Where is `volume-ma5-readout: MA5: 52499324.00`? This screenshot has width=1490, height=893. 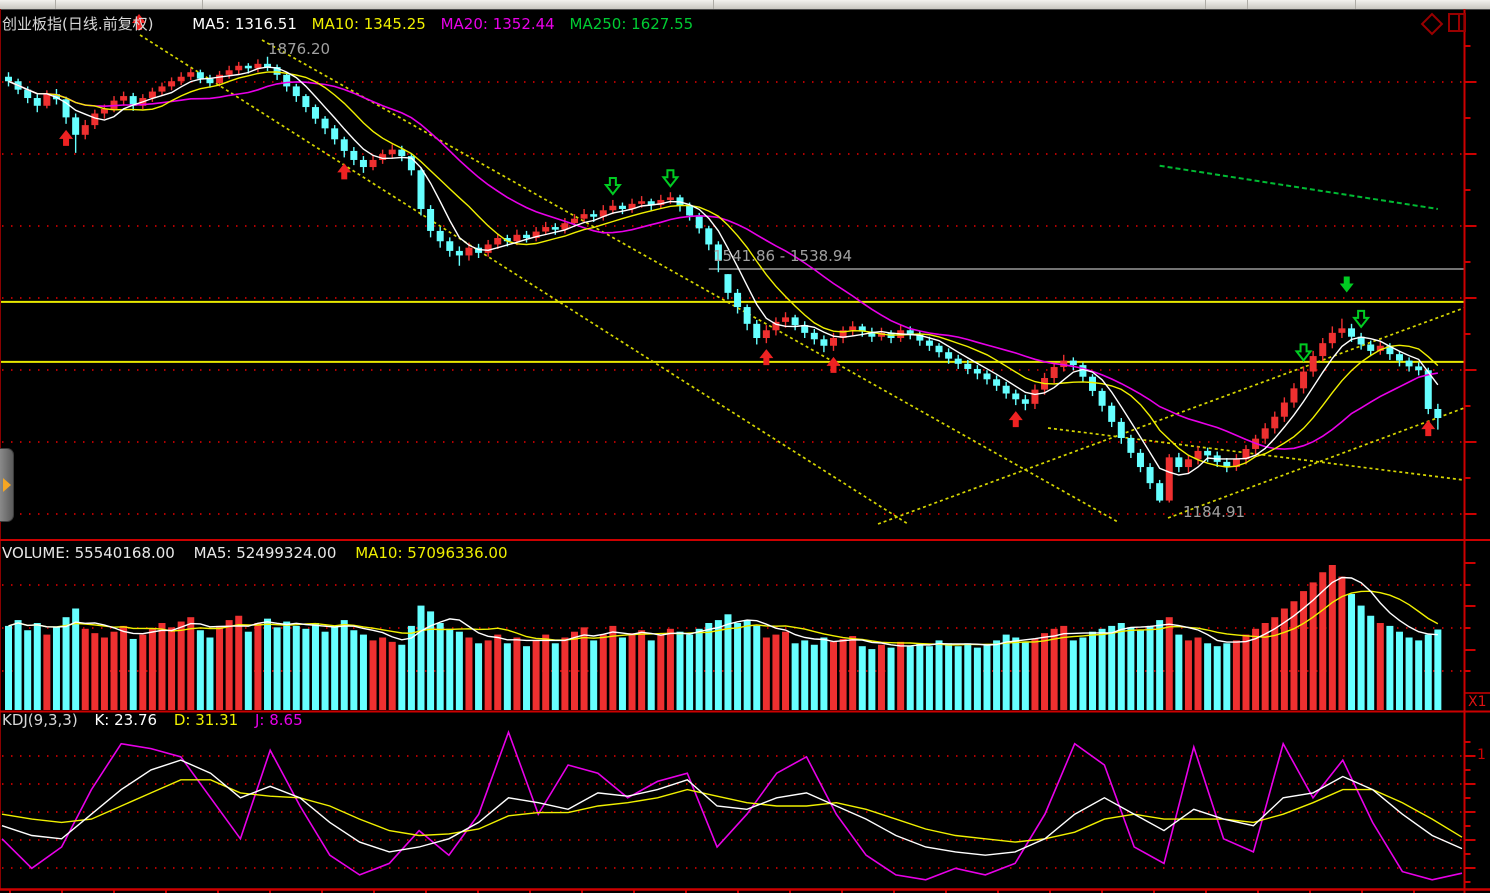
volume-ma5-readout: MA5: 52499324.00 is located at coordinates (265, 553).